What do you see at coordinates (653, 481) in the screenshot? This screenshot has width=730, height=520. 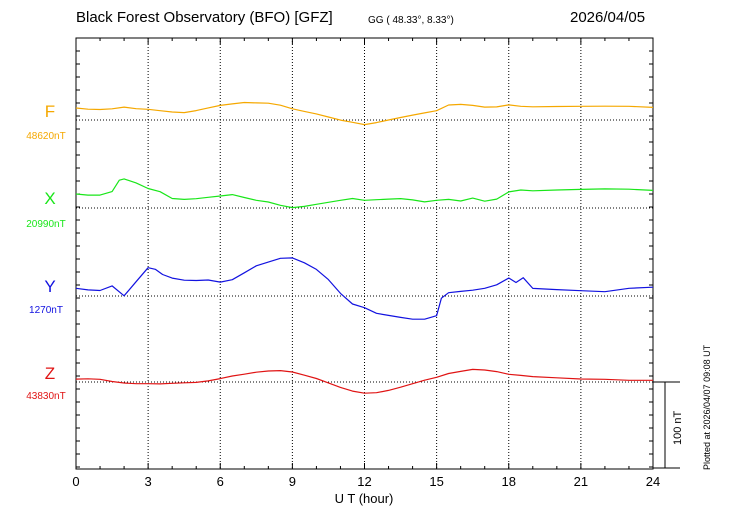 I see `x-tick-label: 24` at bounding box center [653, 481].